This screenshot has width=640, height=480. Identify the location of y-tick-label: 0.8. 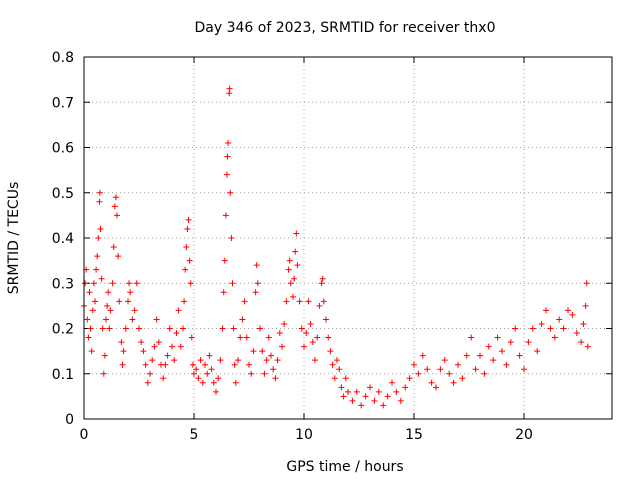
(63, 58).